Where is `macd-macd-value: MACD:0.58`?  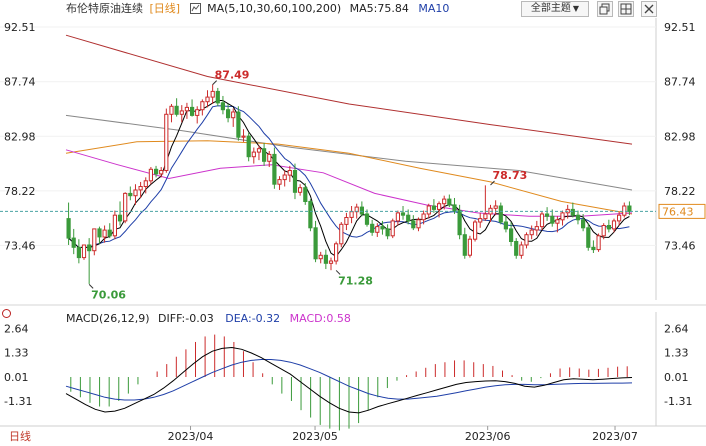
macd-macd-value: MACD:0.58 is located at coordinates (320, 318).